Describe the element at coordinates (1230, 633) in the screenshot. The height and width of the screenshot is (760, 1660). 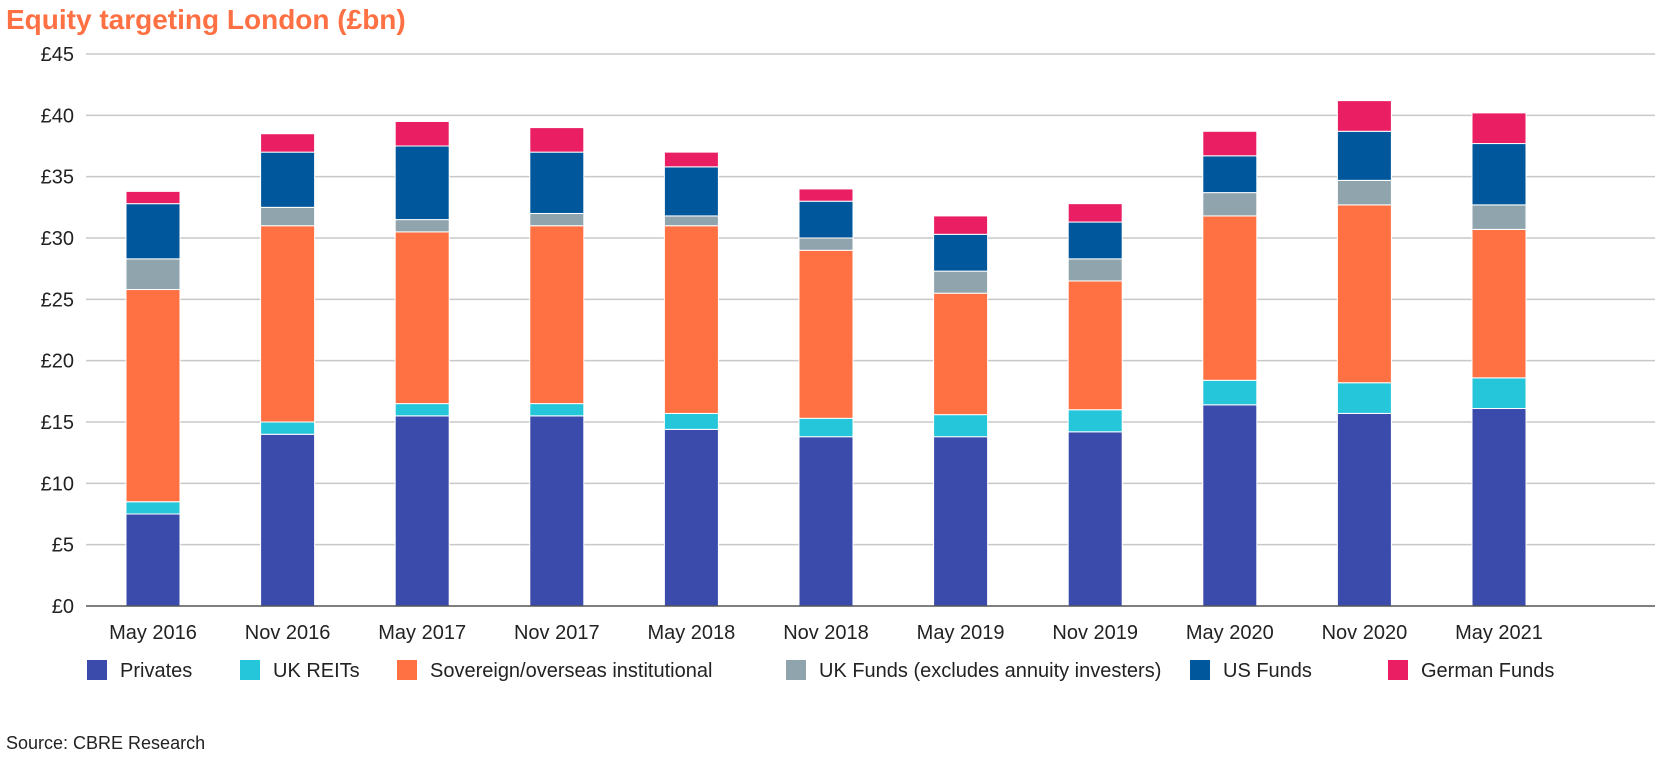
I see `x-tick-label: May 2020` at that location.